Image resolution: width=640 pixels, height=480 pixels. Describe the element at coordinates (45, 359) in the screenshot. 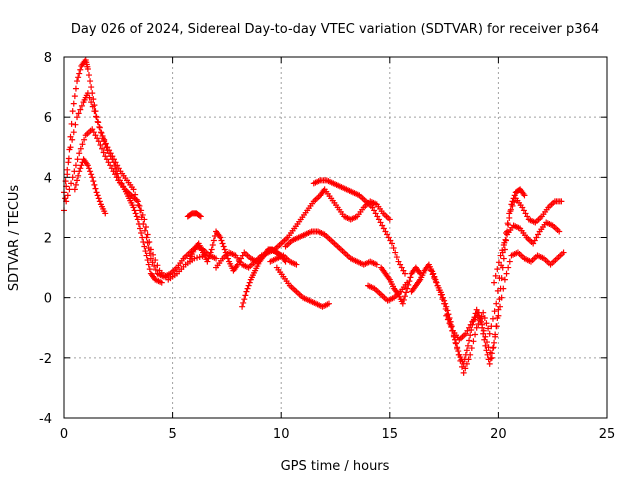

I see `y-tick-label: -2` at that location.